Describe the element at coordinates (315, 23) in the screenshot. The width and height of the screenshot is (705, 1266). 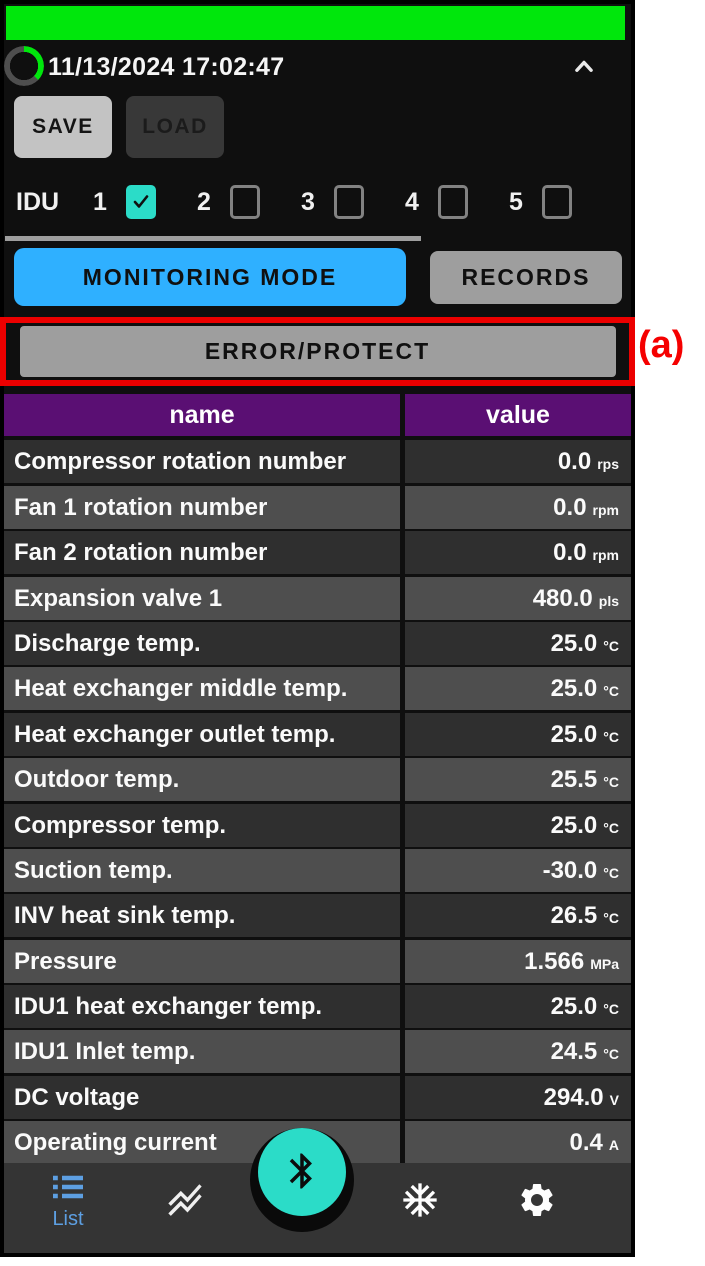
I see `status-banner` at that location.